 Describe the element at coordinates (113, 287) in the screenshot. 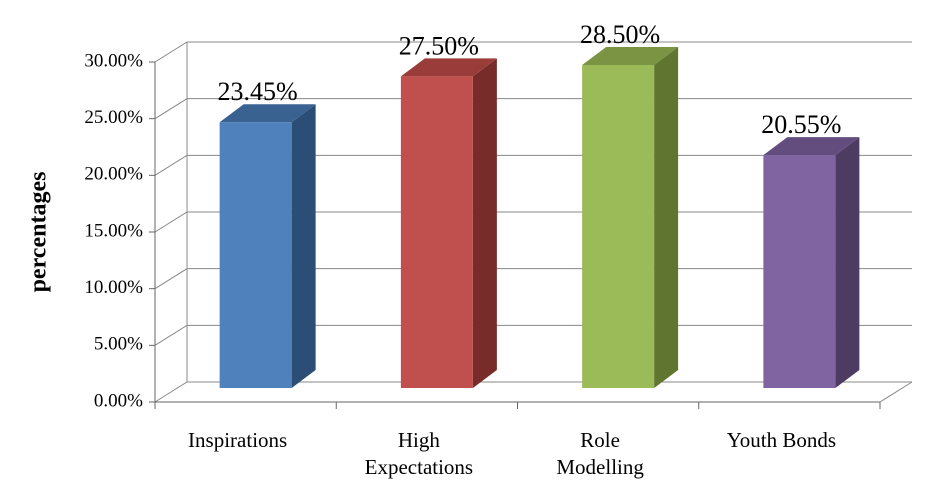

I see `y-tick-label: 10.00%` at that location.